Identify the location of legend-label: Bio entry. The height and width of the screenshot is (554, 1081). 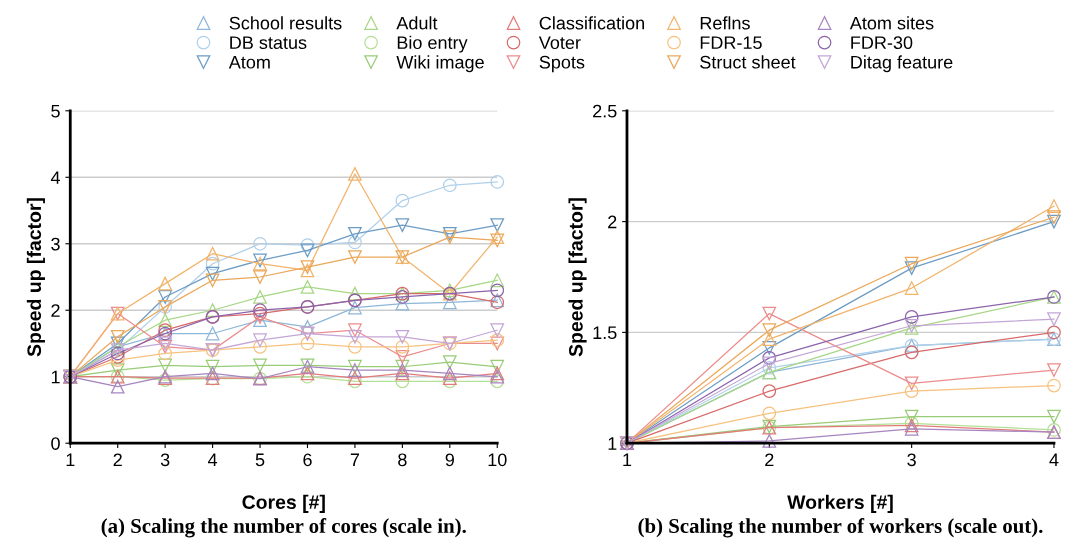
(432, 44).